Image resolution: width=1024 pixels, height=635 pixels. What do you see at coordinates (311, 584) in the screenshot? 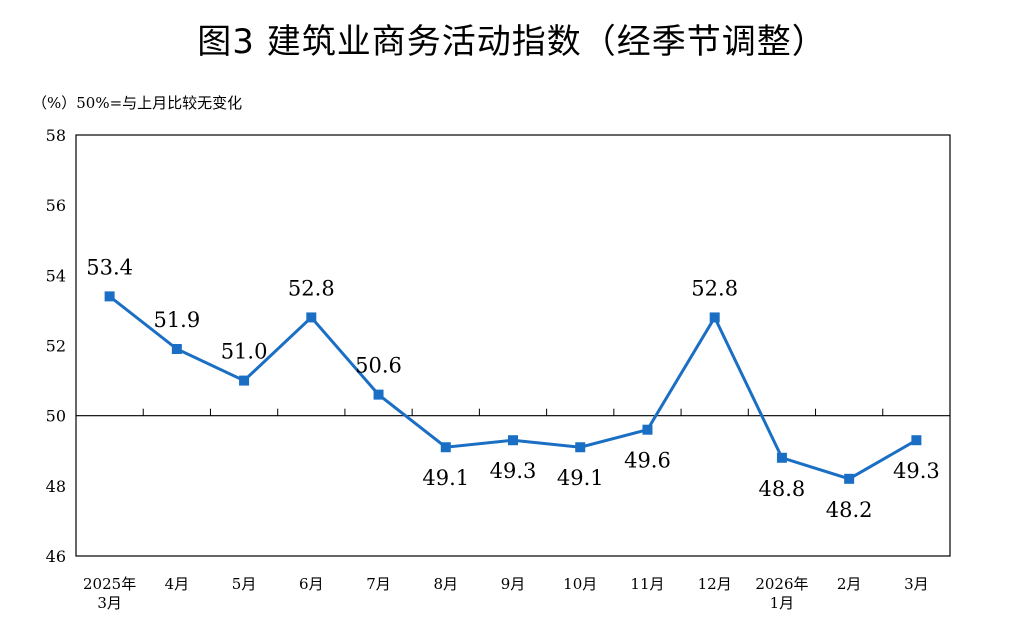
I see `x-tick-label: 6月` at bounding box center [311, 584].